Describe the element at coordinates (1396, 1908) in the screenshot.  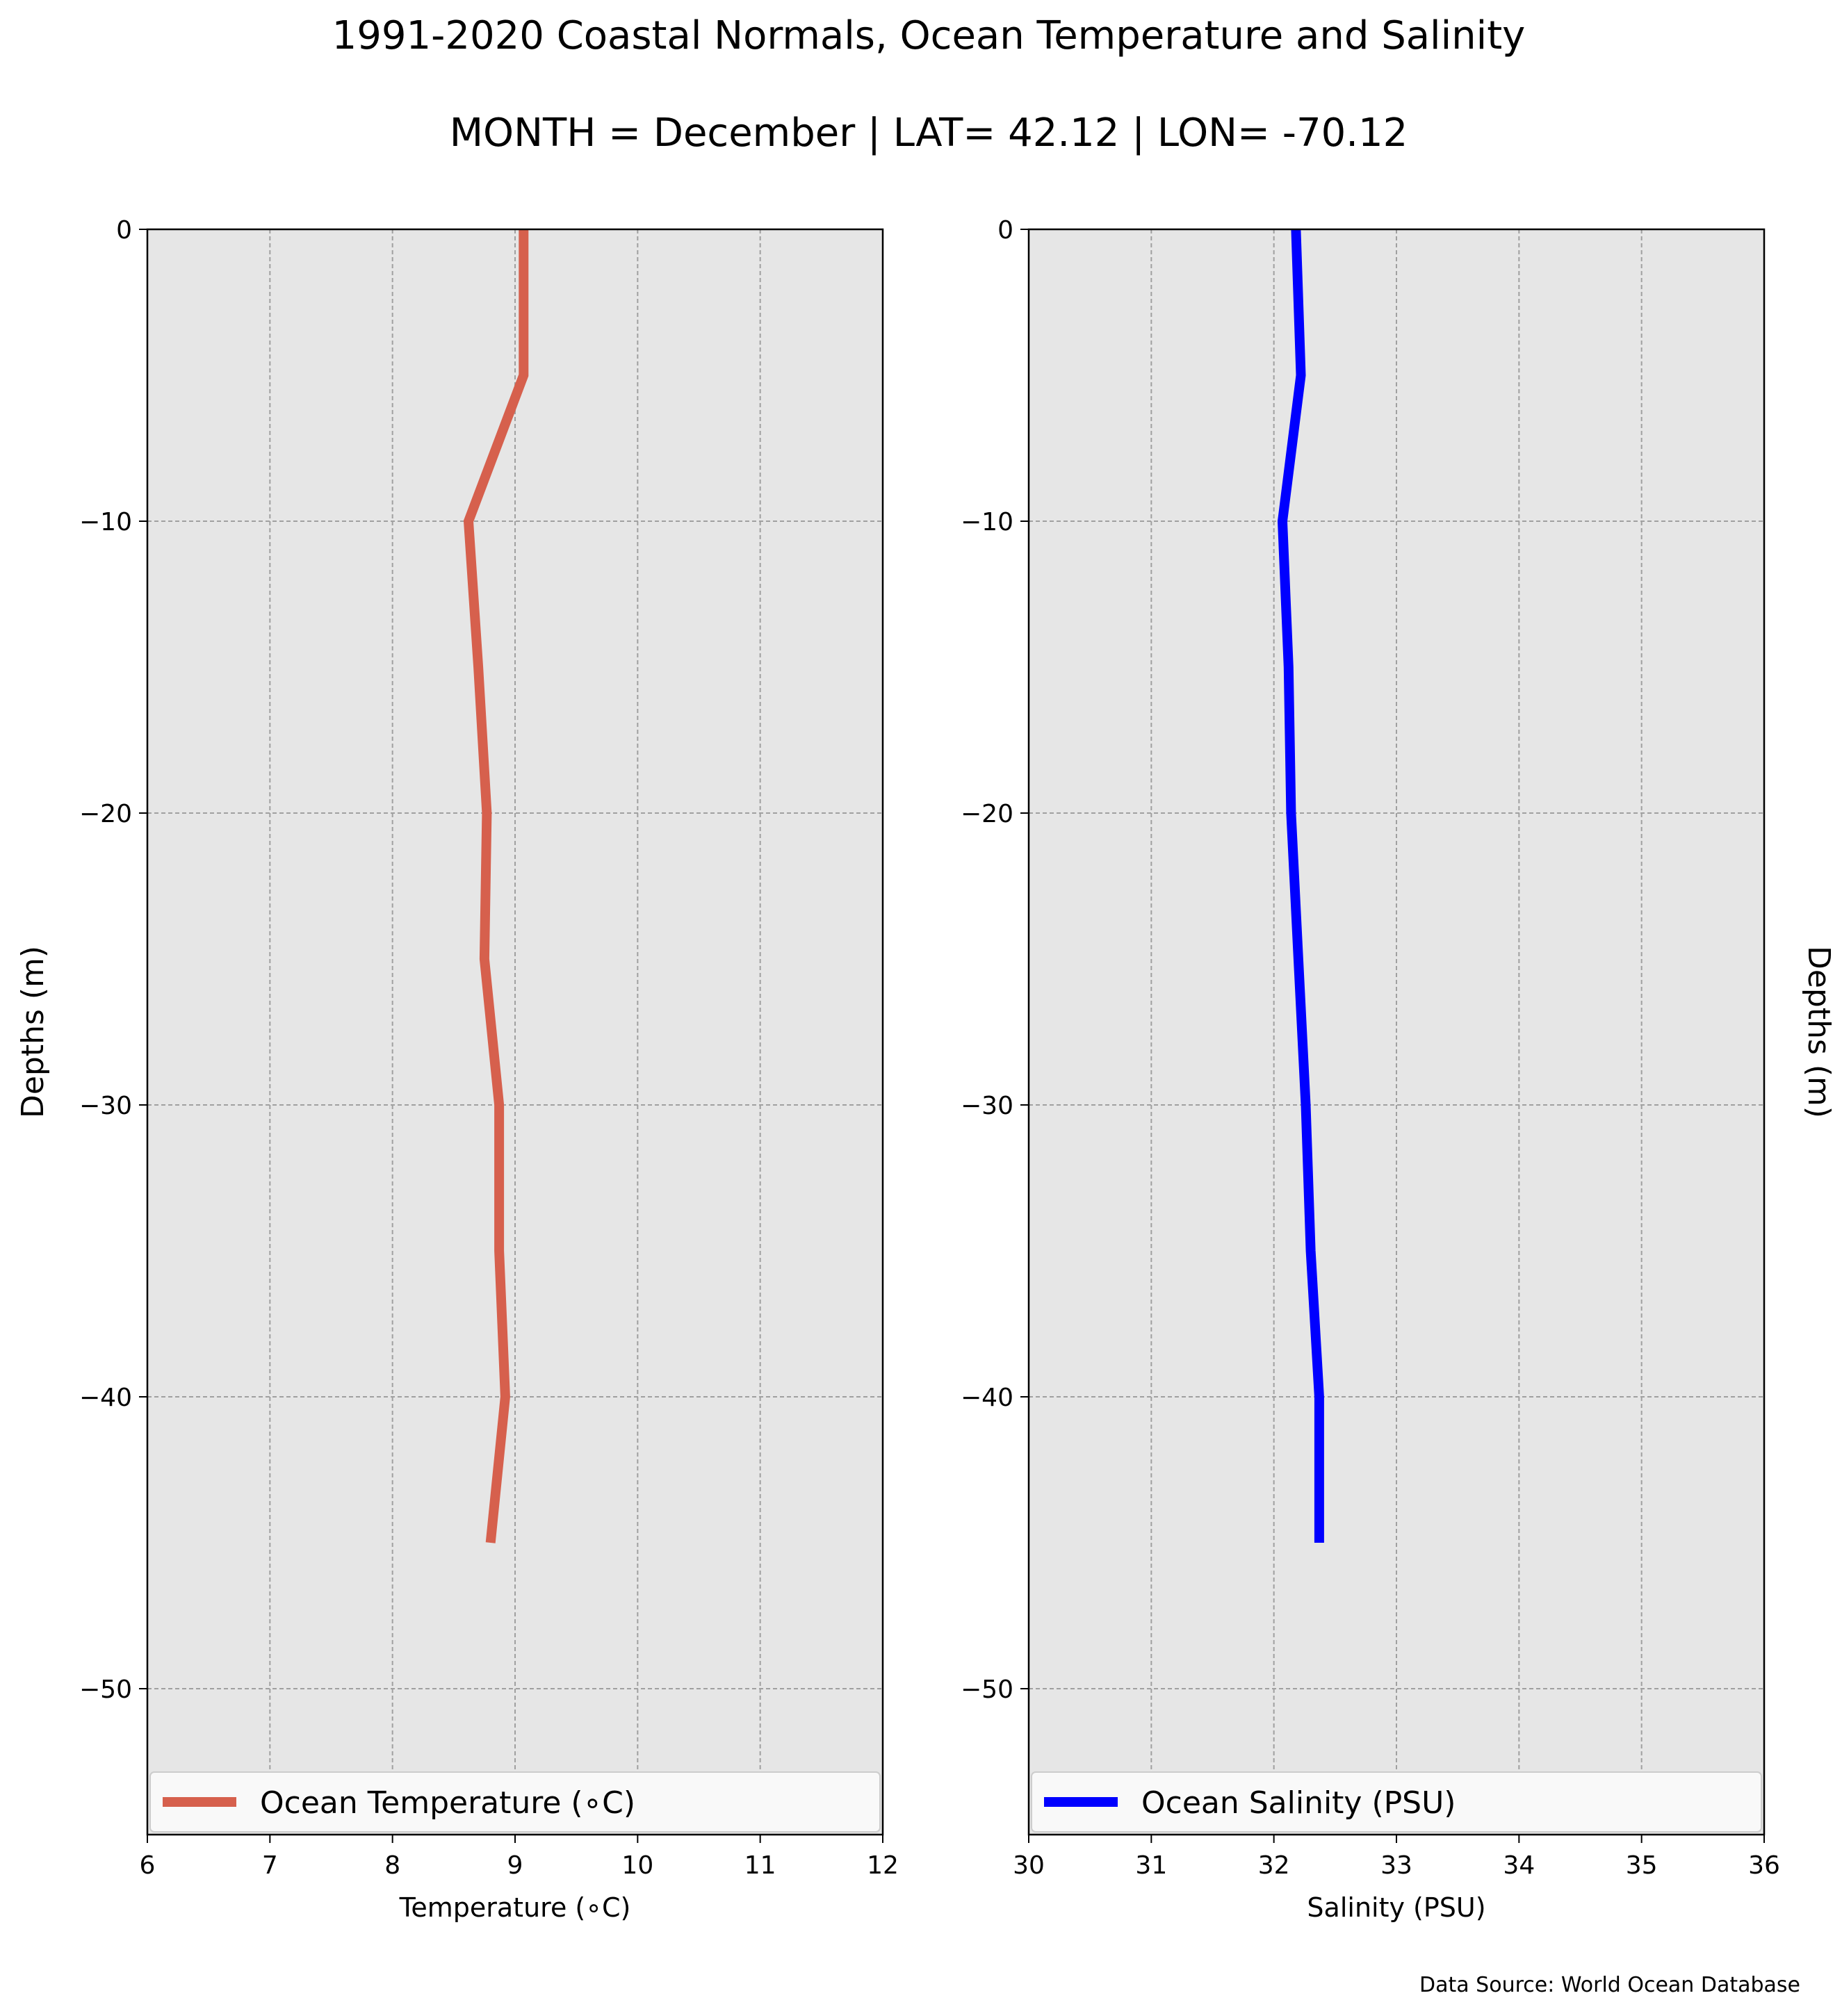
I see `x-axis-label: Salinity (PSU)` at that location.